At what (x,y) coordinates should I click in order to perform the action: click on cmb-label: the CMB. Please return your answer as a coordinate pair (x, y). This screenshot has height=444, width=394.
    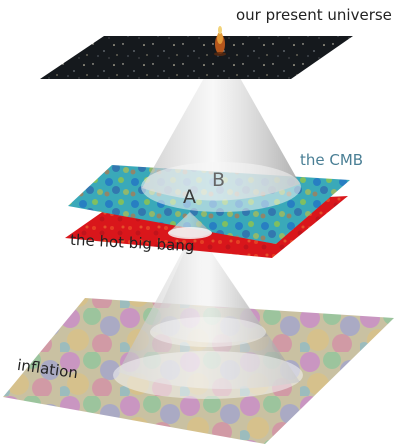
    Looking at the image, I should click on (332, 160).